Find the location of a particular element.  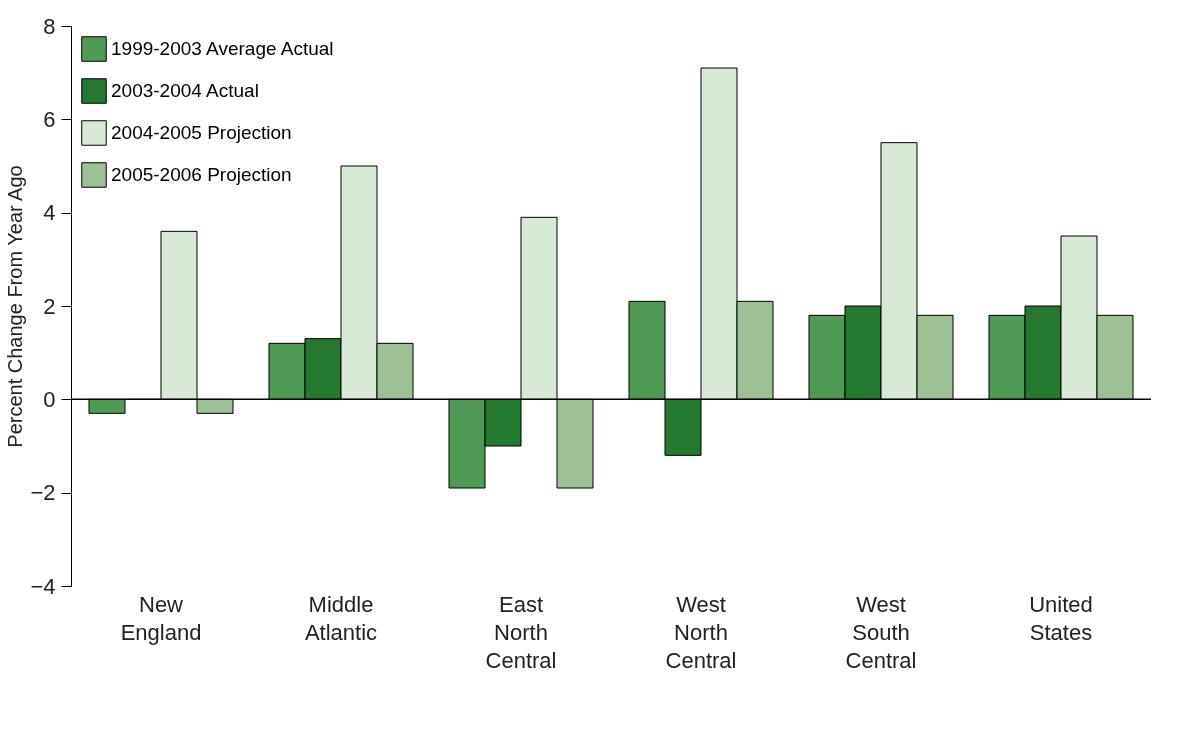

y-tick-label: 0 is located at coordinates (49, 399).